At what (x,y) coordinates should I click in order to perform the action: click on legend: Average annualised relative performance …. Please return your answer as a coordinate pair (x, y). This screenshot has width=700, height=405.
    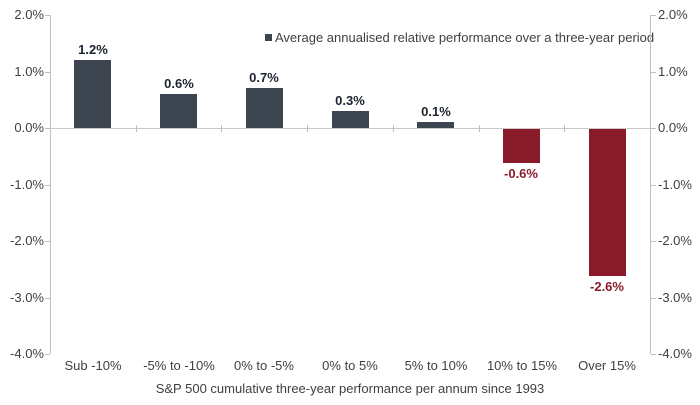
    Looking at the image, I should click on (459, 37).